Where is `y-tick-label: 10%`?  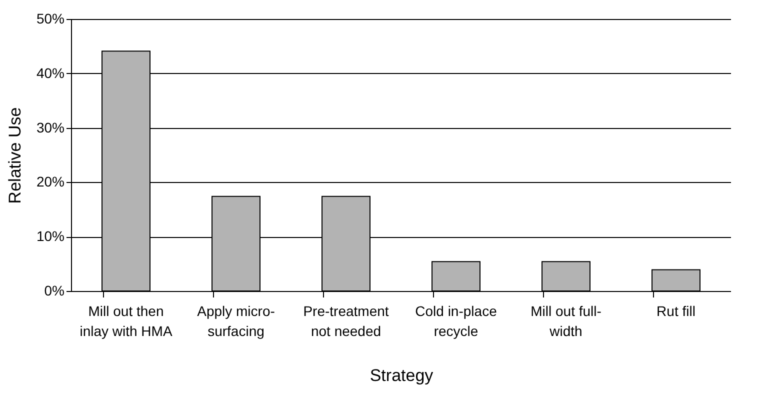
y-tick-label: 10% is located at coordinates (50, 236).